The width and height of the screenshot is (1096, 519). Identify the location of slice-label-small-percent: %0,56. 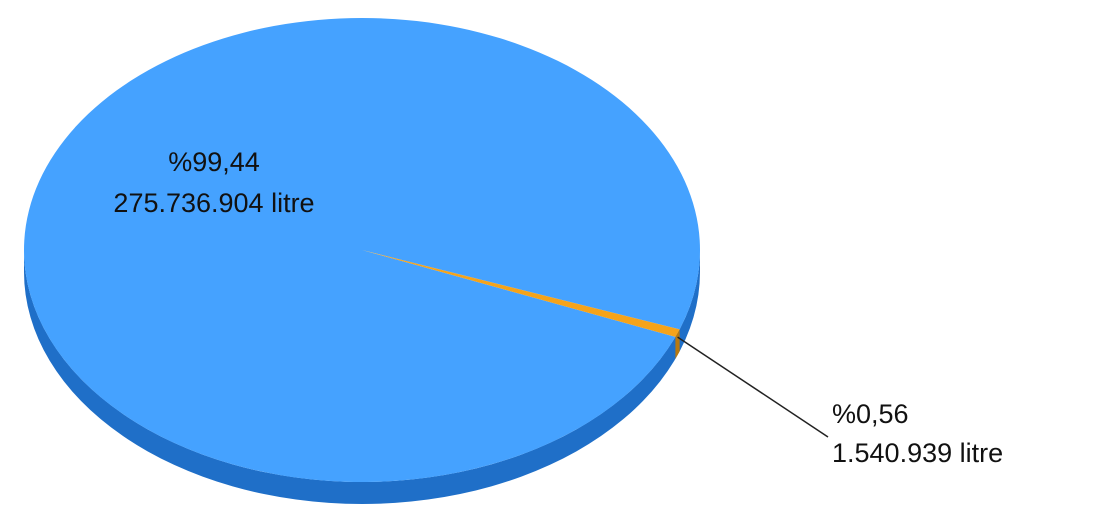
(870, 414).